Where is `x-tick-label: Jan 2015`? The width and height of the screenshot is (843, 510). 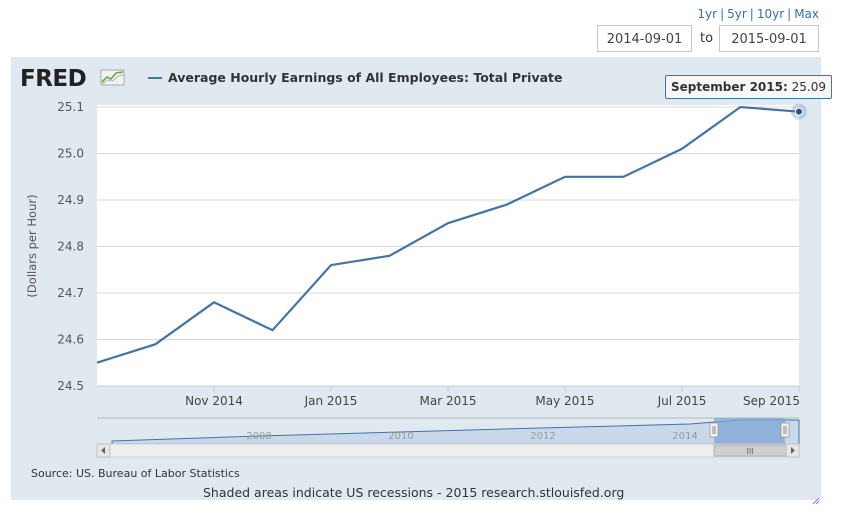 x-tick-label: Jan 2015 is located at coordinates (331, 401).